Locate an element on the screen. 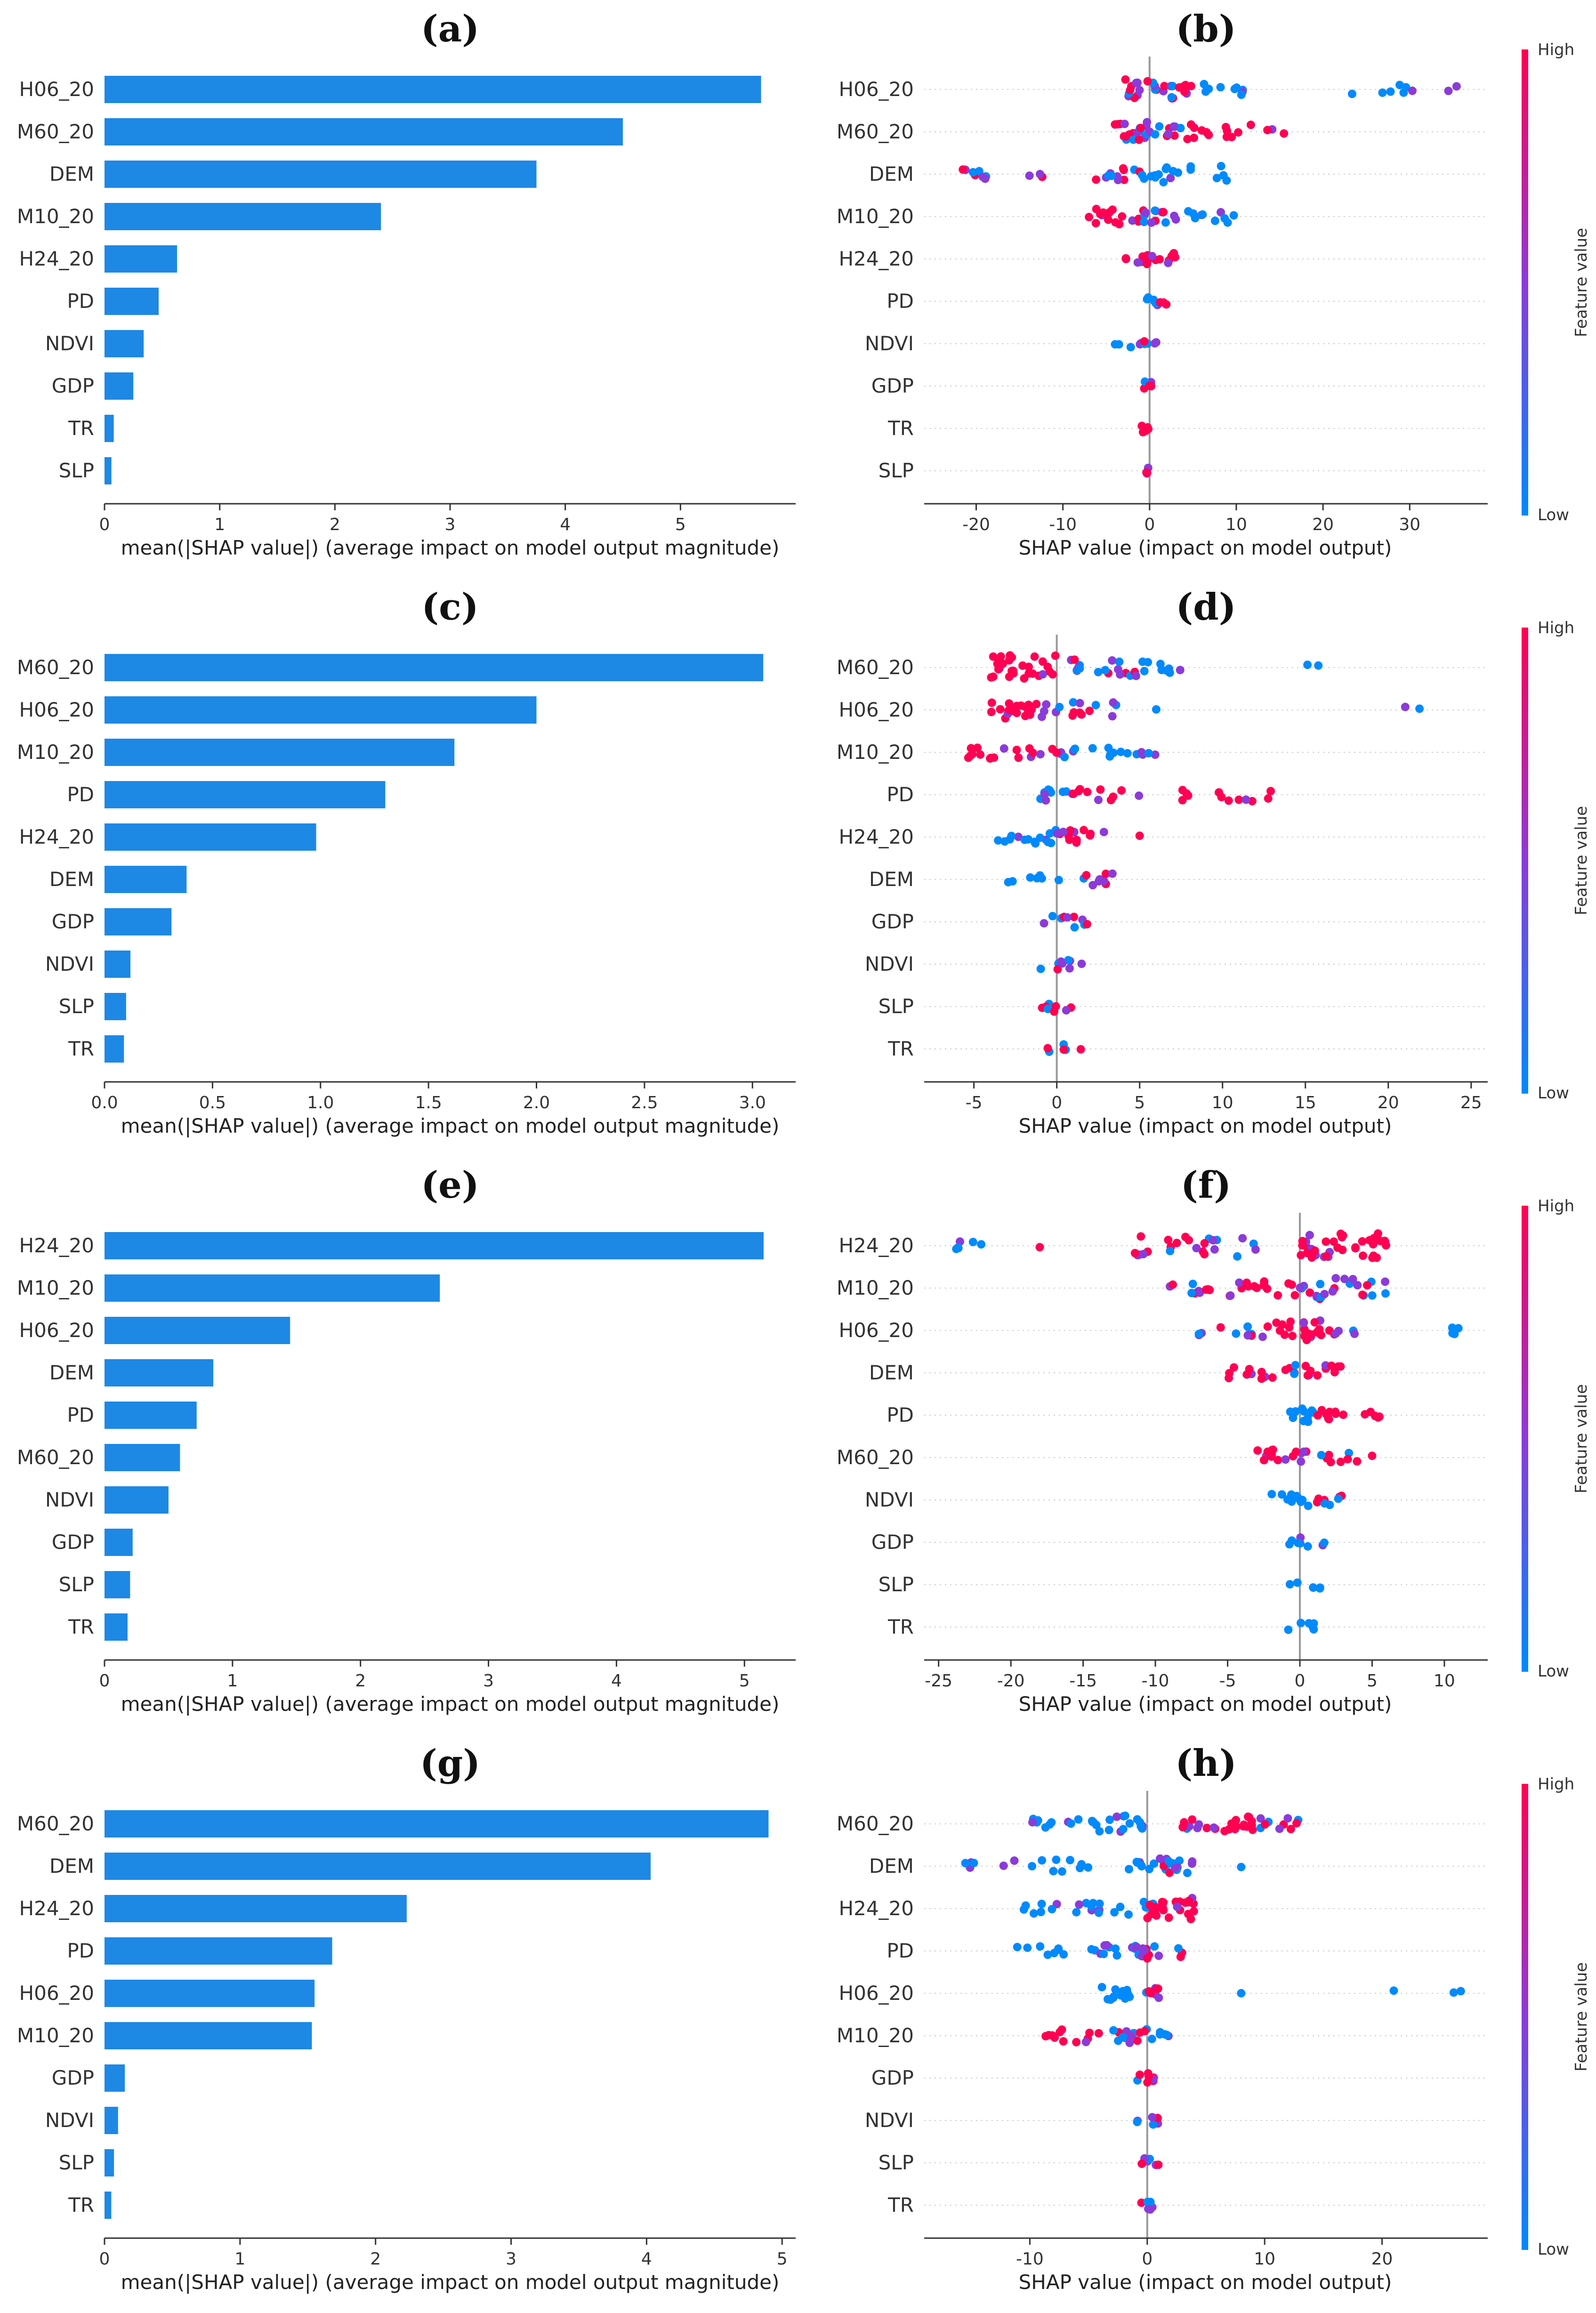  colorbar is located at coordinates (1525, 861).